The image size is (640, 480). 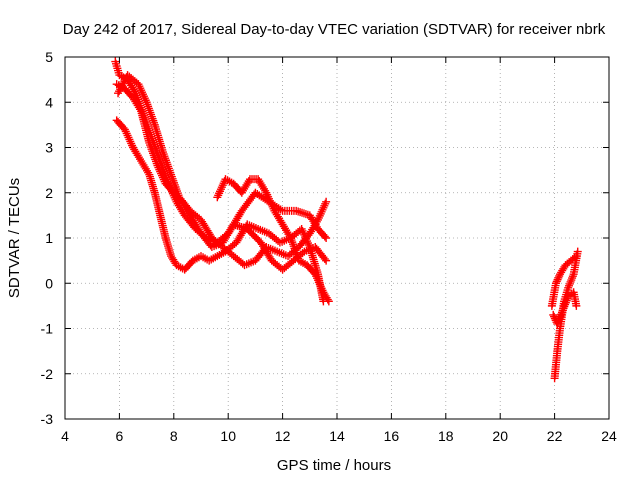 I want to click on x-tick-label: 18, so click(x=446, y=436).